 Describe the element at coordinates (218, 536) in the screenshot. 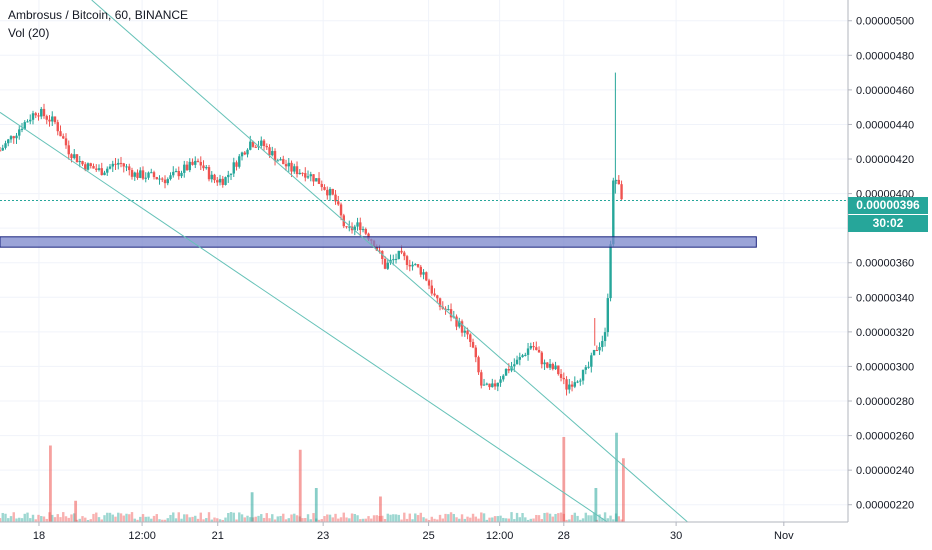

I see `x-tick-label: 21` at that location.